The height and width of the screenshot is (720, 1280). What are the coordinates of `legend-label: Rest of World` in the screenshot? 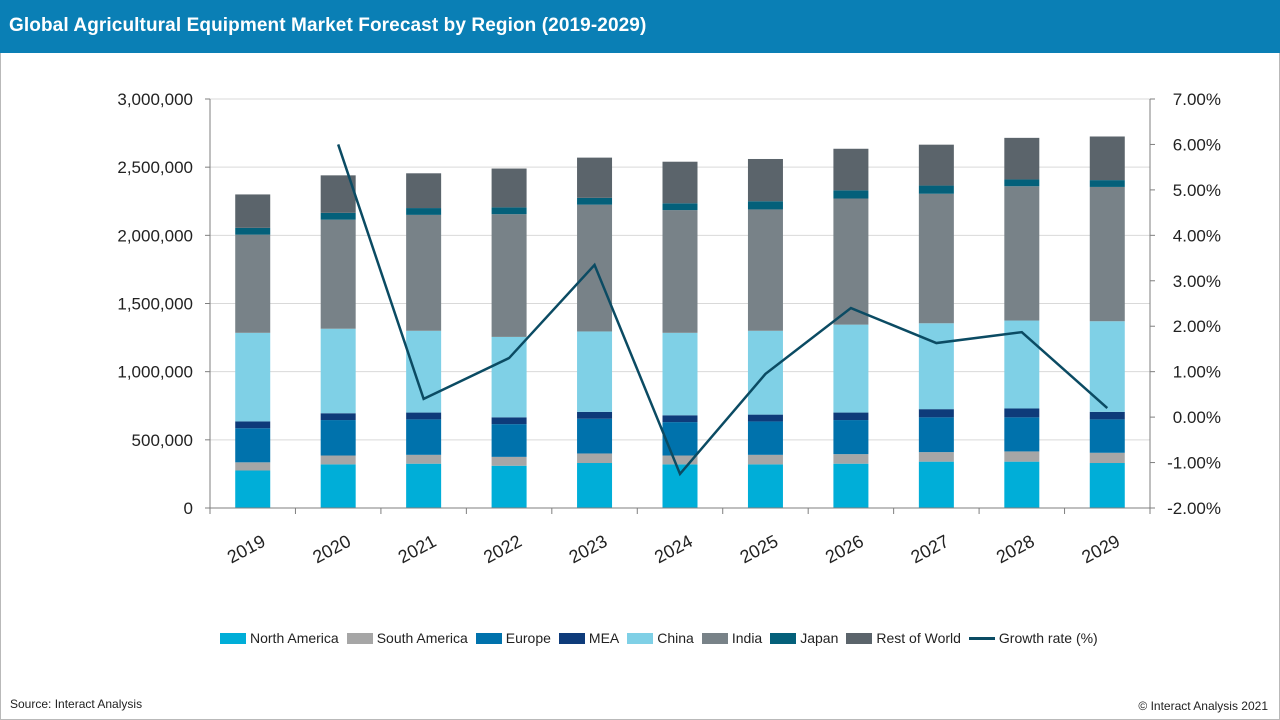 It's located at (918, 638).